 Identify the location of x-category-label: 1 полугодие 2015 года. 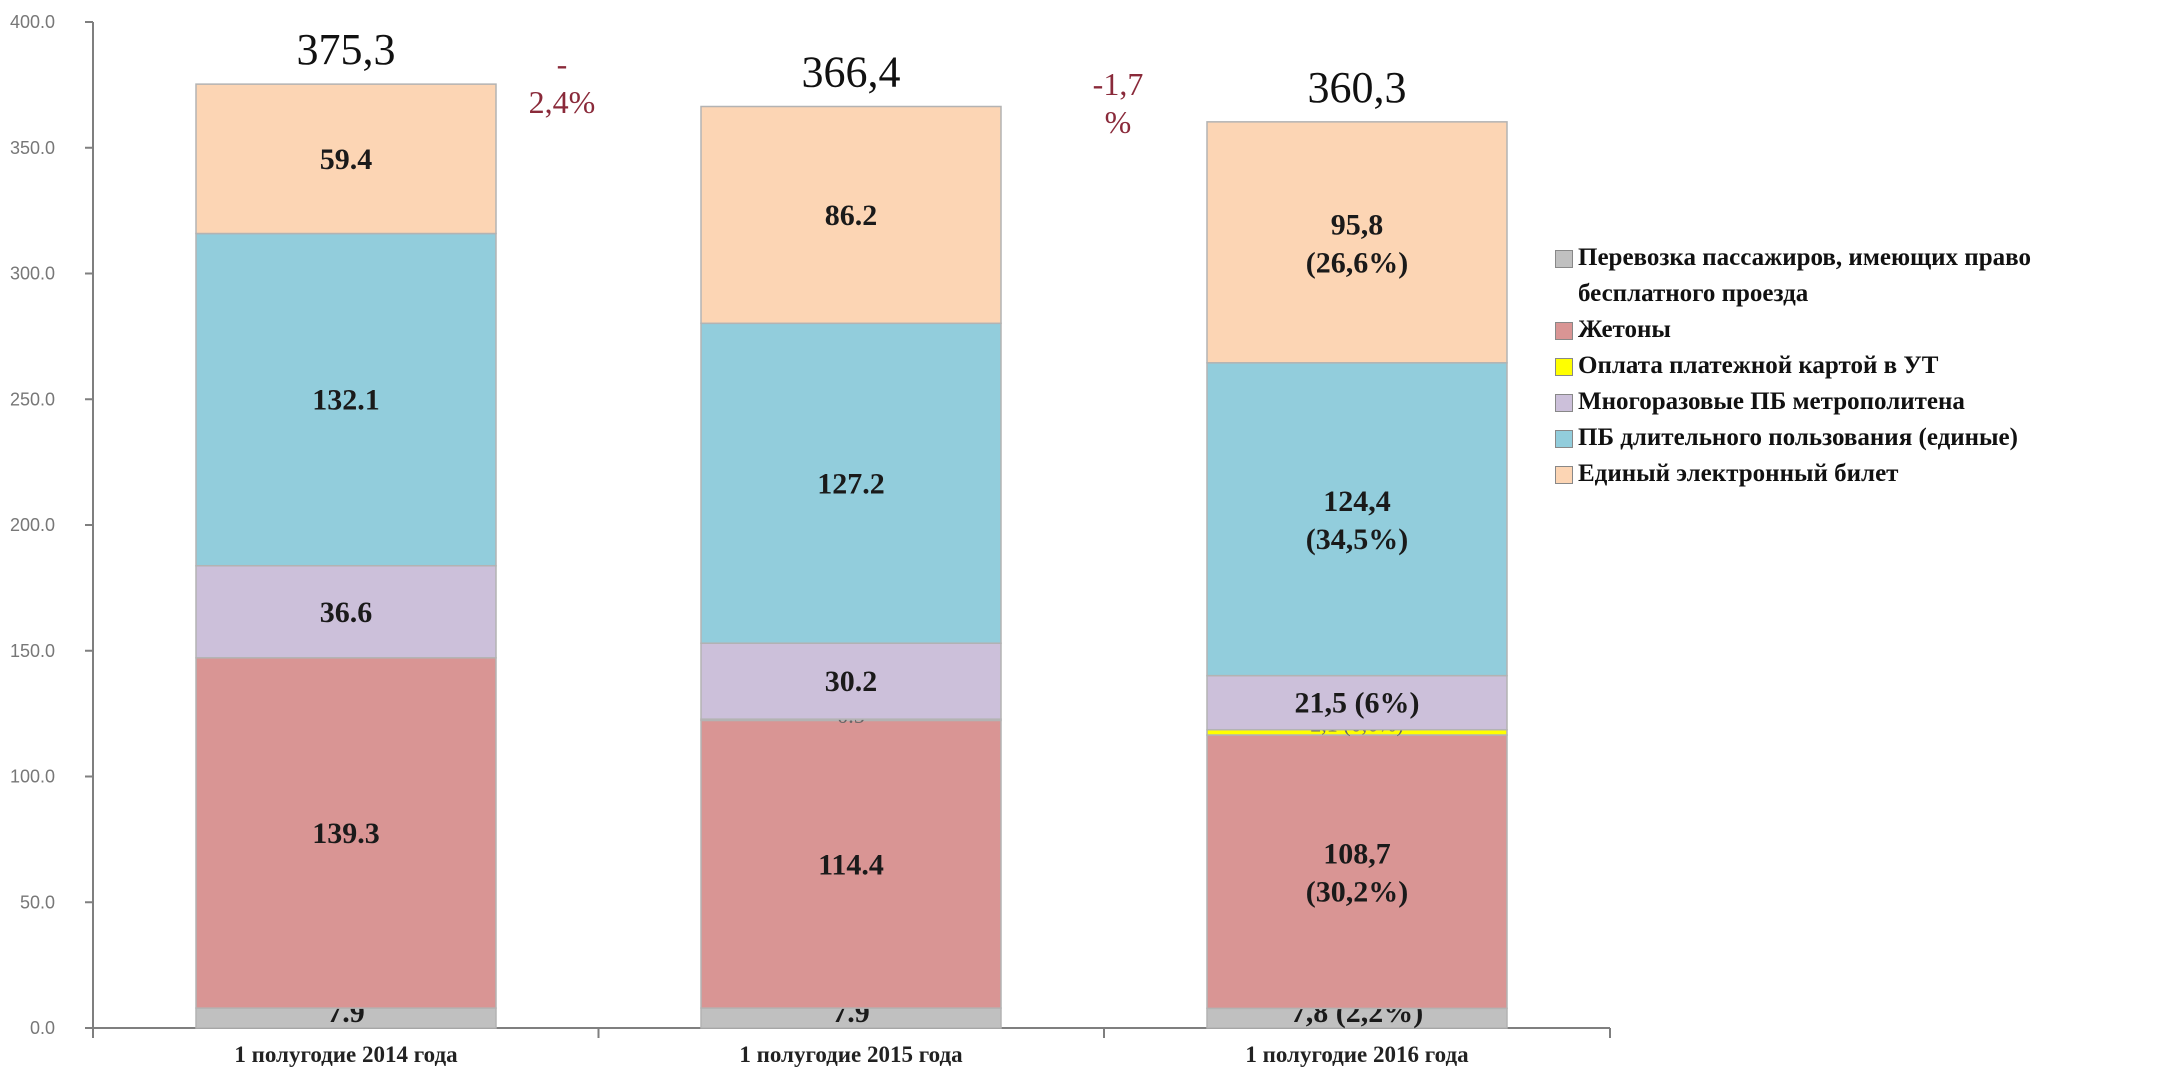
(851, 1054).